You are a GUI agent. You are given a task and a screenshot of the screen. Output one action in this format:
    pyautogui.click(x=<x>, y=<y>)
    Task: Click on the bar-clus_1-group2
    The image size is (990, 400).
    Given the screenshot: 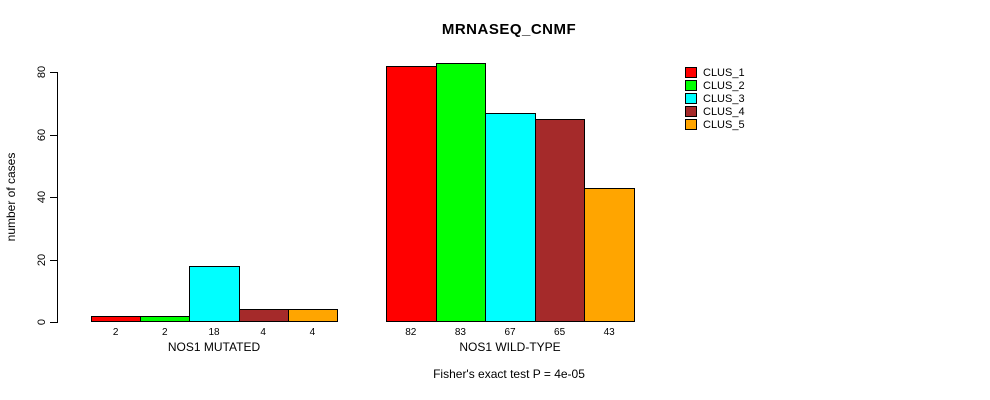 What is the action you would take?
    pyautogui.click(x=411, y=194)
    